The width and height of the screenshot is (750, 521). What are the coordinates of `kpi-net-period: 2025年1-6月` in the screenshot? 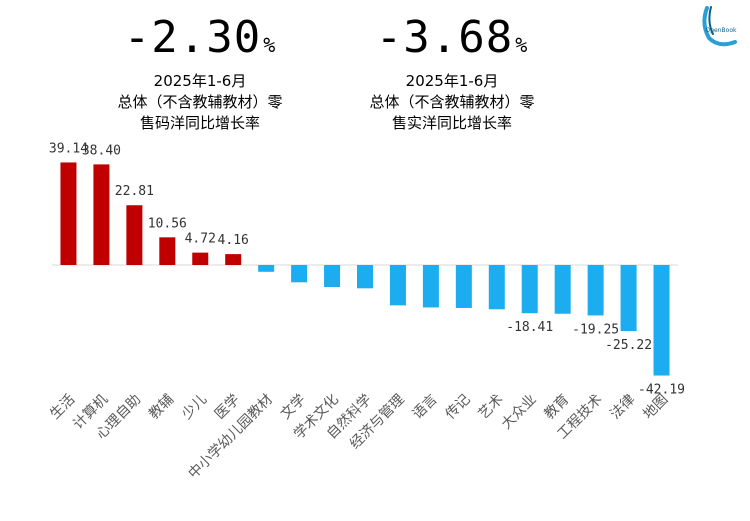 It's located at (452, 81).